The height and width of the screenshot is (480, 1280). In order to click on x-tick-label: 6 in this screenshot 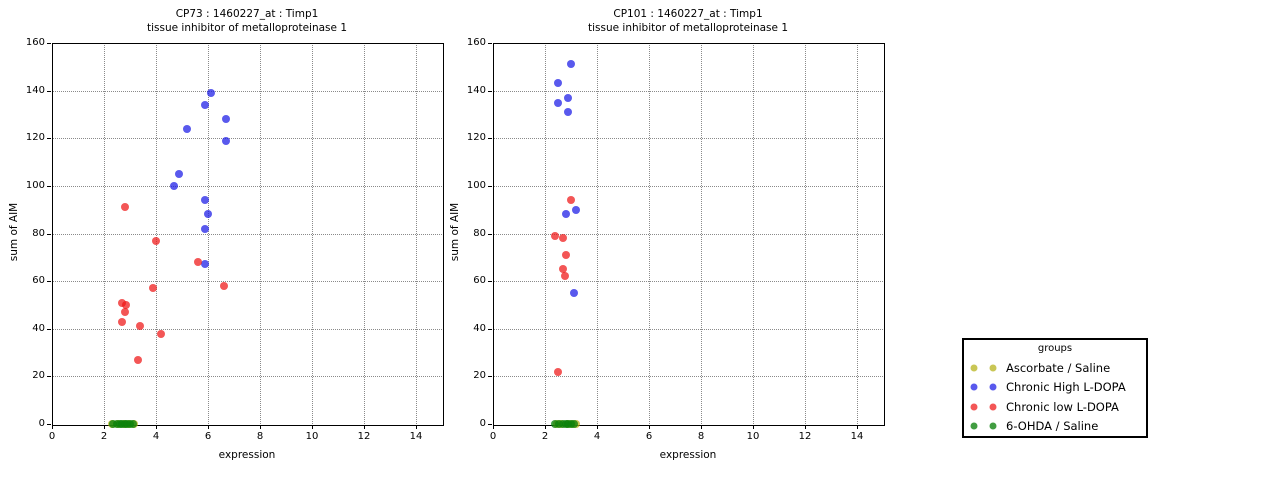, I will do `click(208, 436)`.